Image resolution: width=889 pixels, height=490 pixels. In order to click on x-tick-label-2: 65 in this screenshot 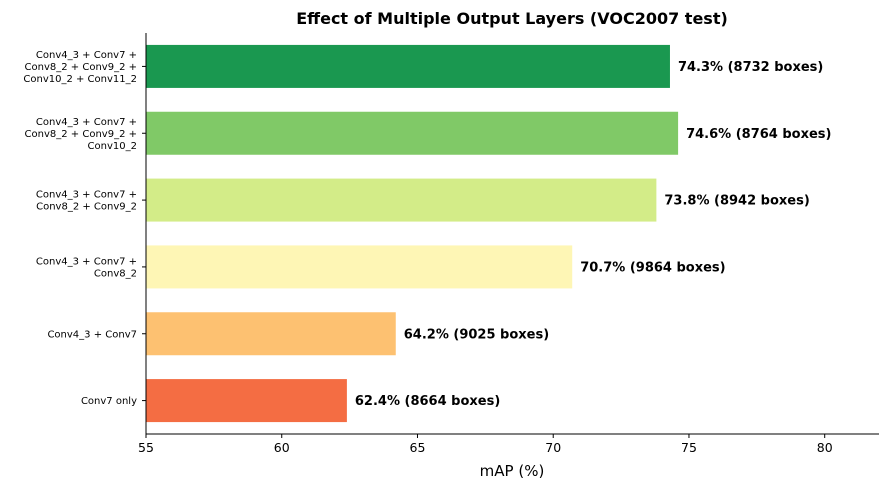, I will do `click(418, 447)`.